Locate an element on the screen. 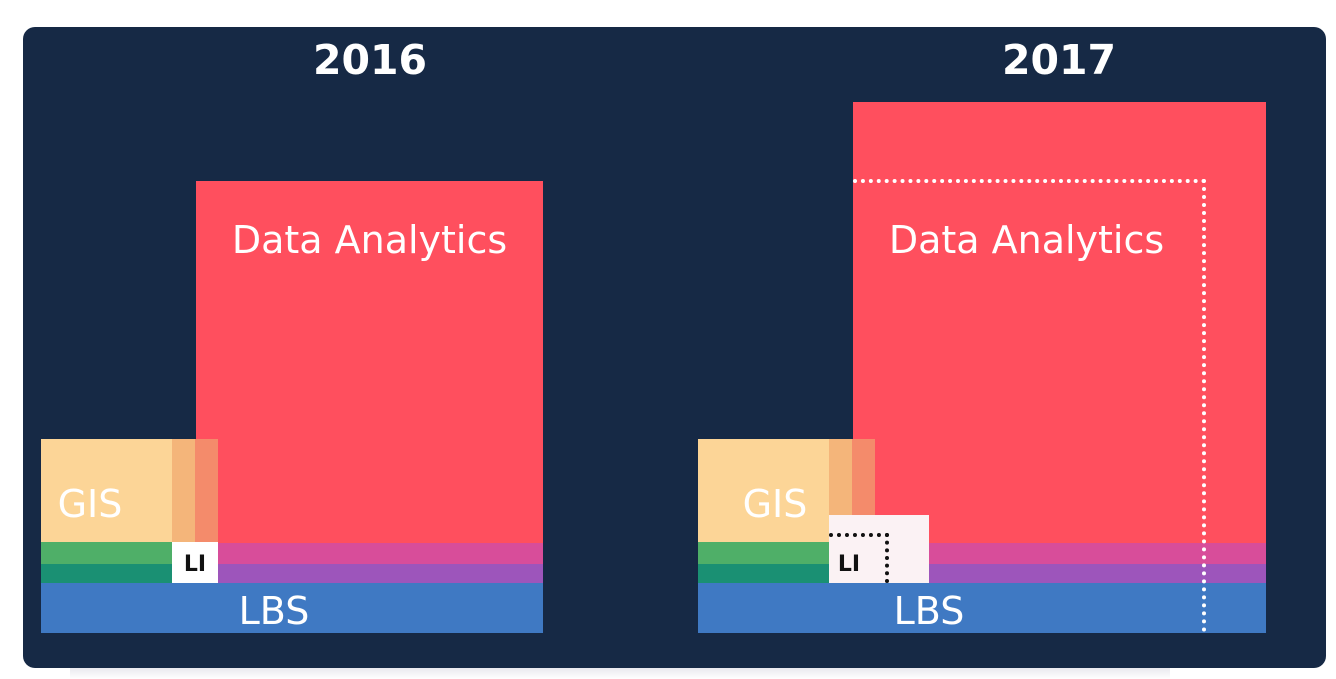  gis-block-2016 is located at coordinates (106, 490).